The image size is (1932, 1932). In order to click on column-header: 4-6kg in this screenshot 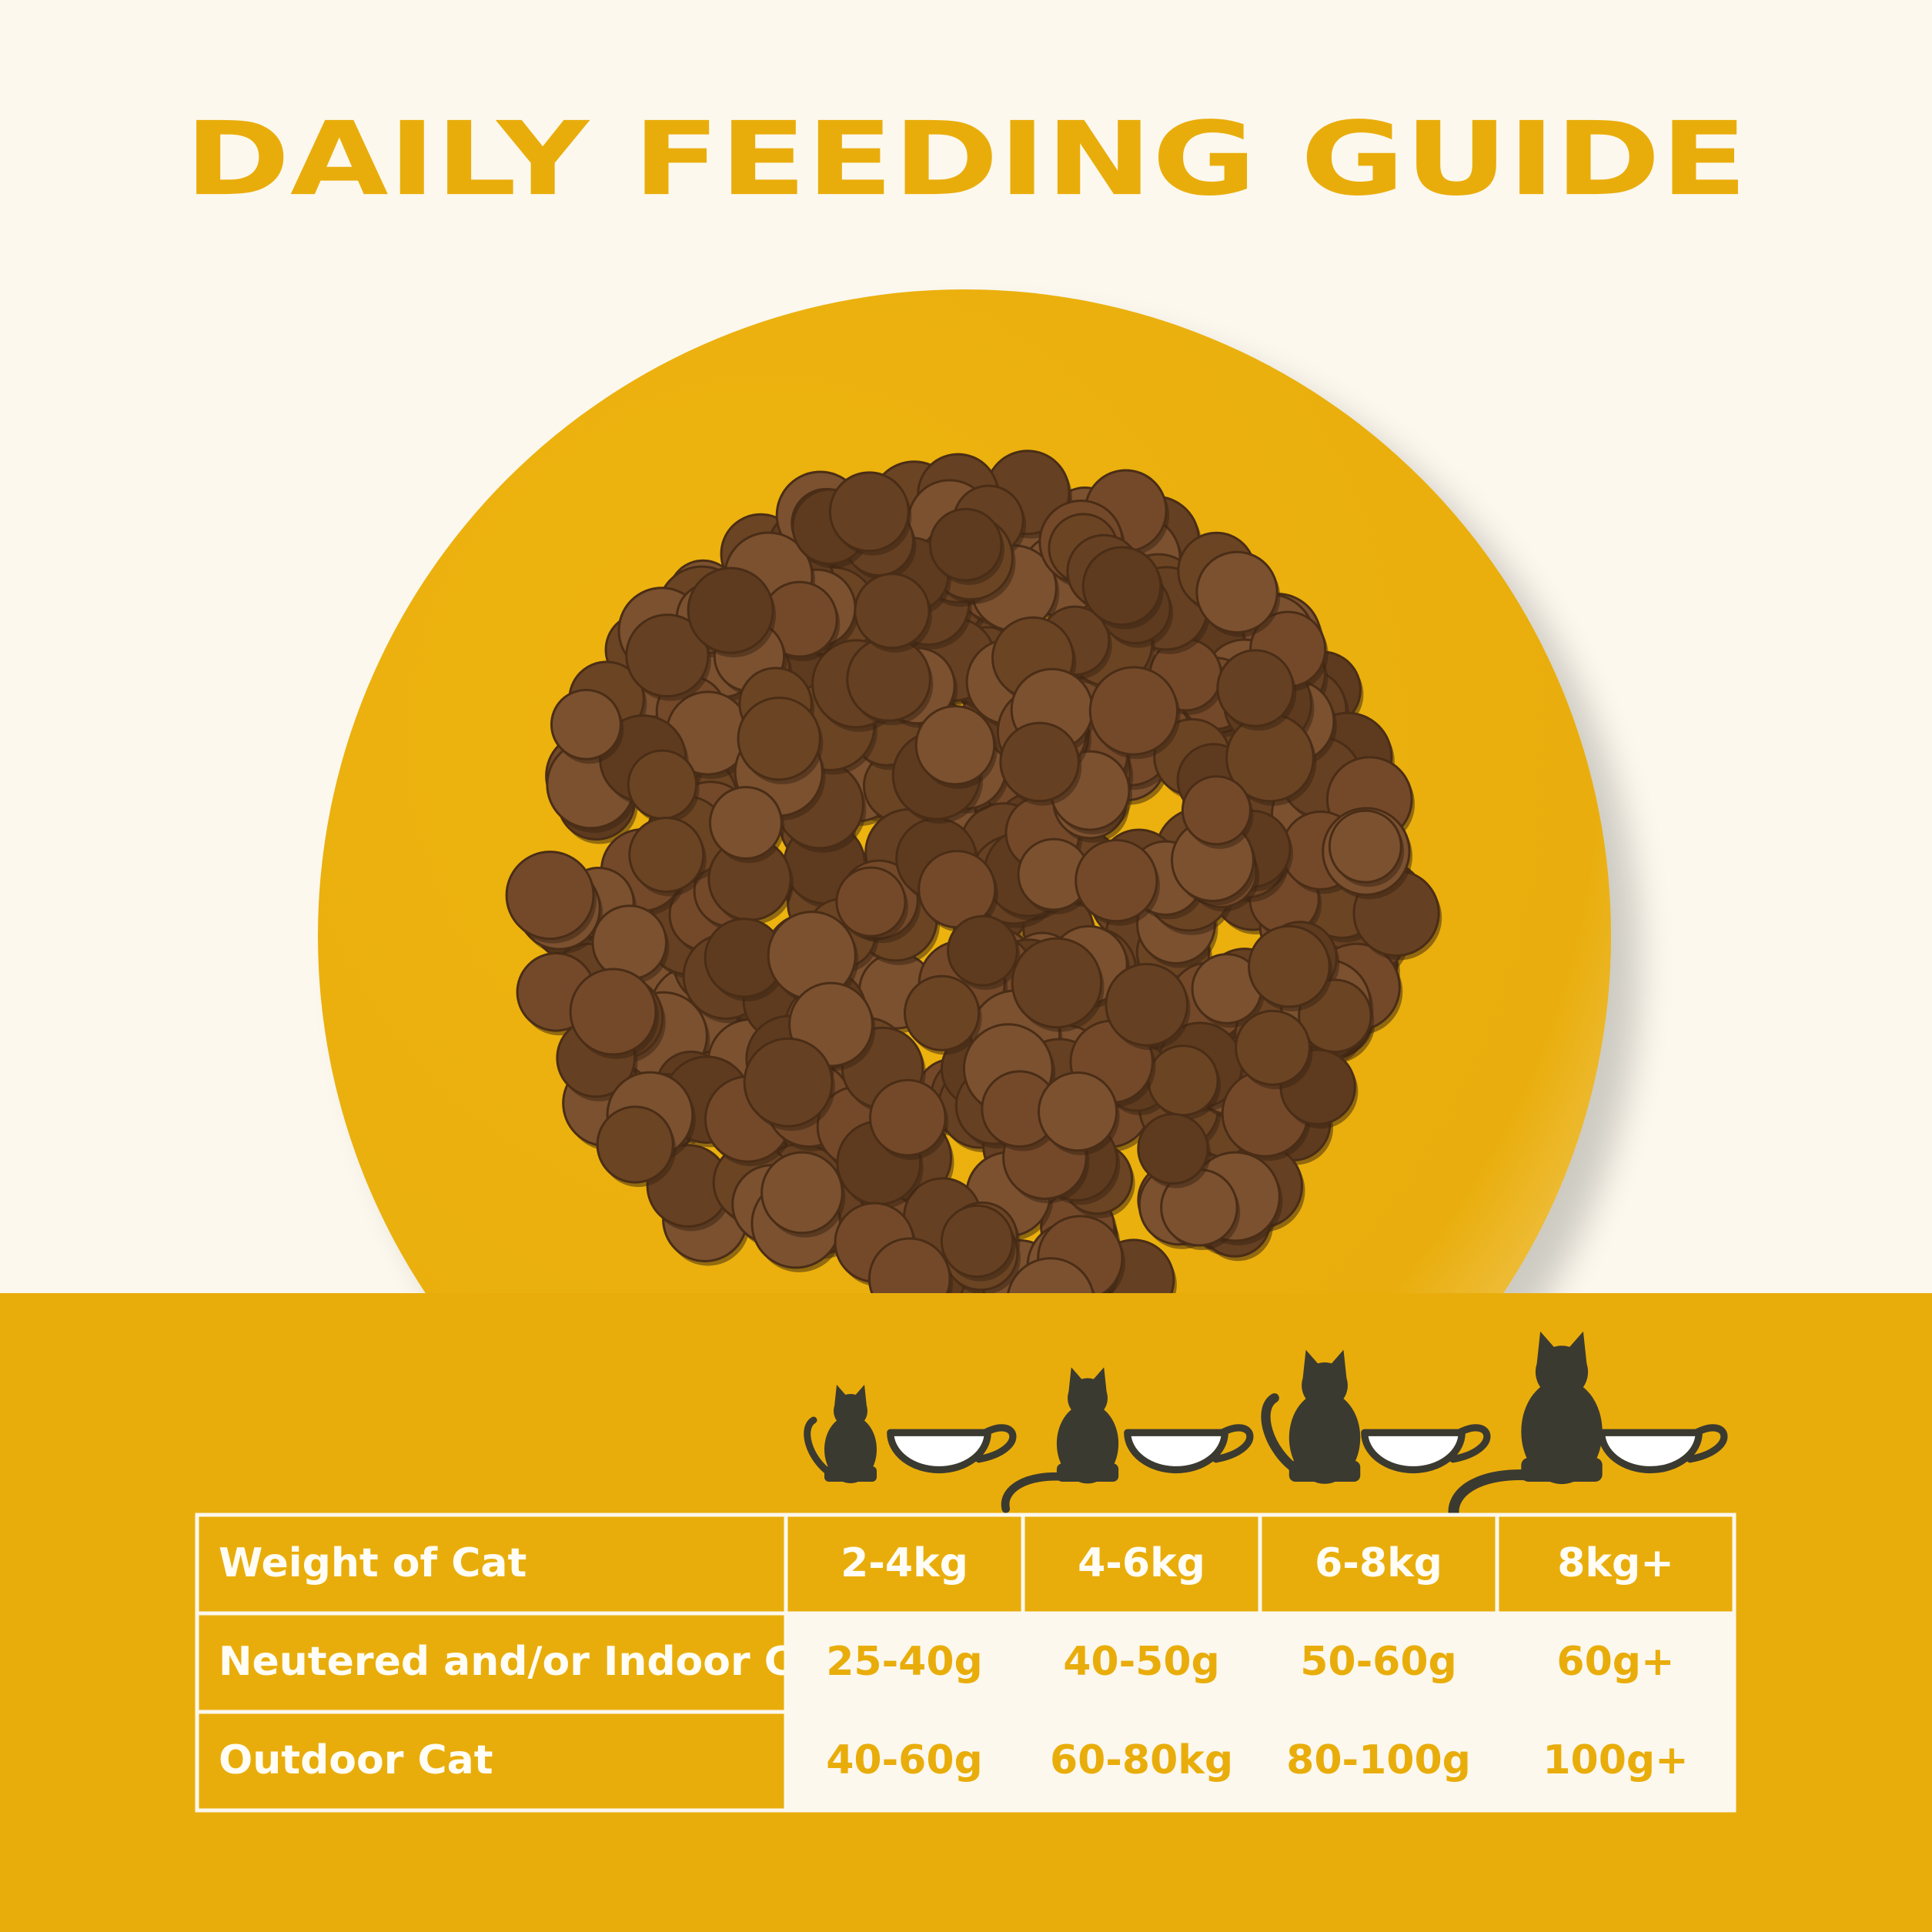, I will do `click(1142, 1563)`.